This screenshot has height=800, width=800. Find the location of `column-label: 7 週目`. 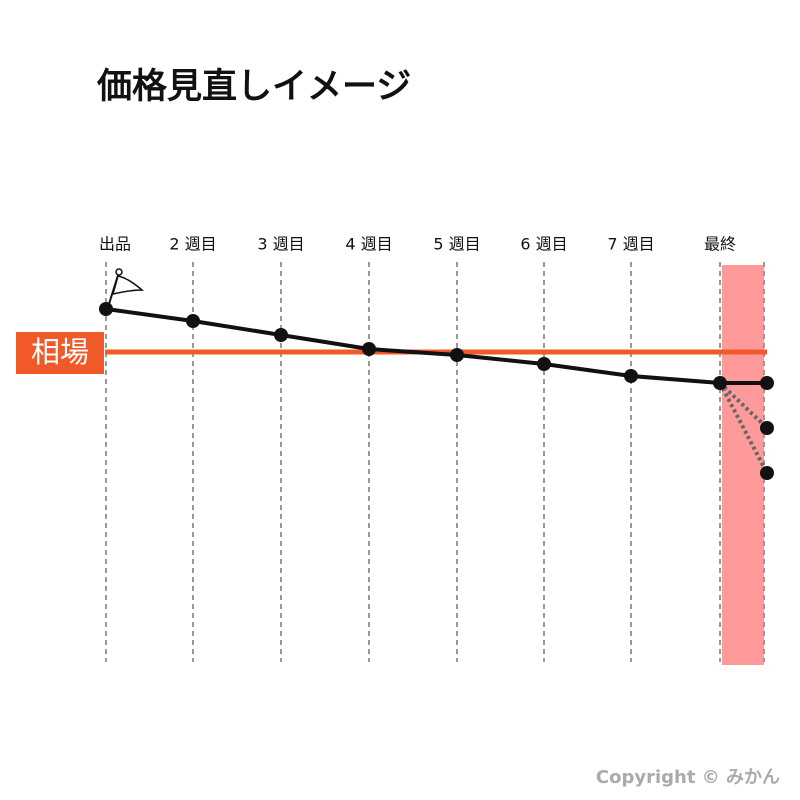

column-label: 7 週目 is located at coordinates (630, 244).